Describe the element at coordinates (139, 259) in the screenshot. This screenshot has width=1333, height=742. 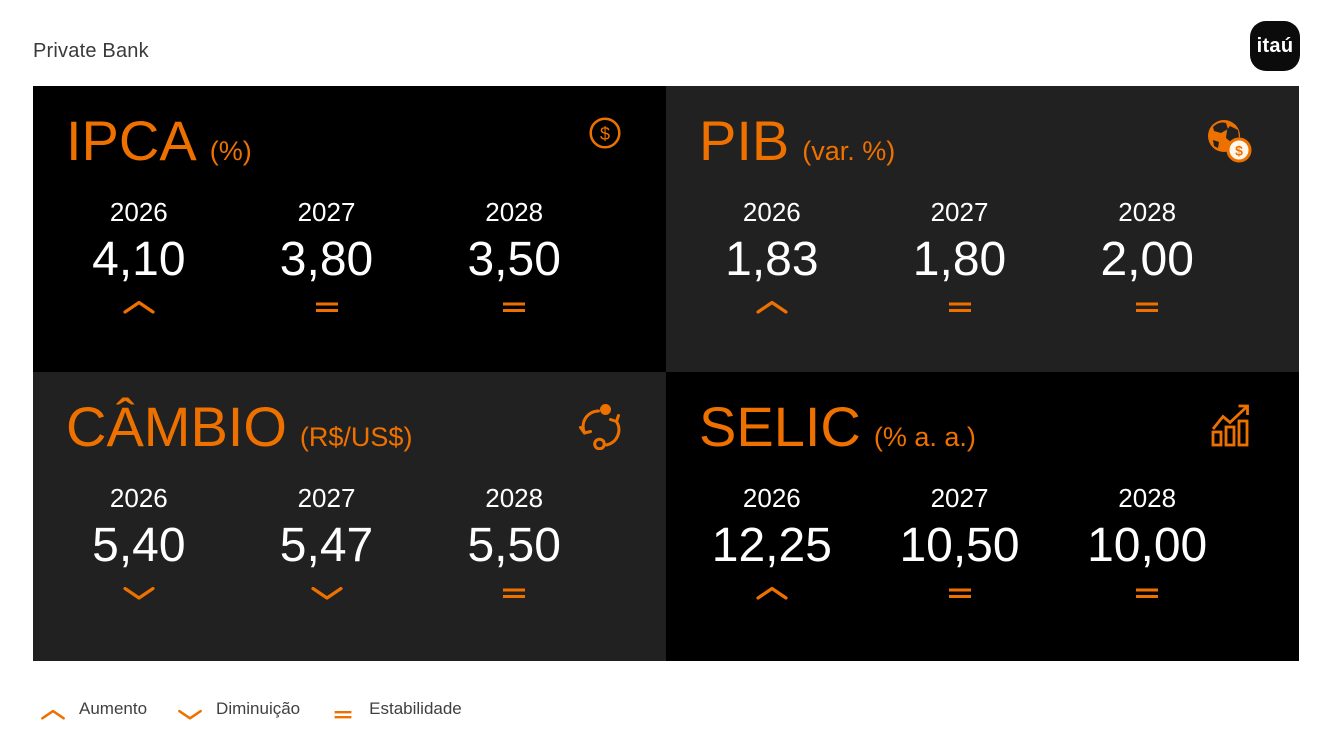
I see `value-label: 4,10` at that location.